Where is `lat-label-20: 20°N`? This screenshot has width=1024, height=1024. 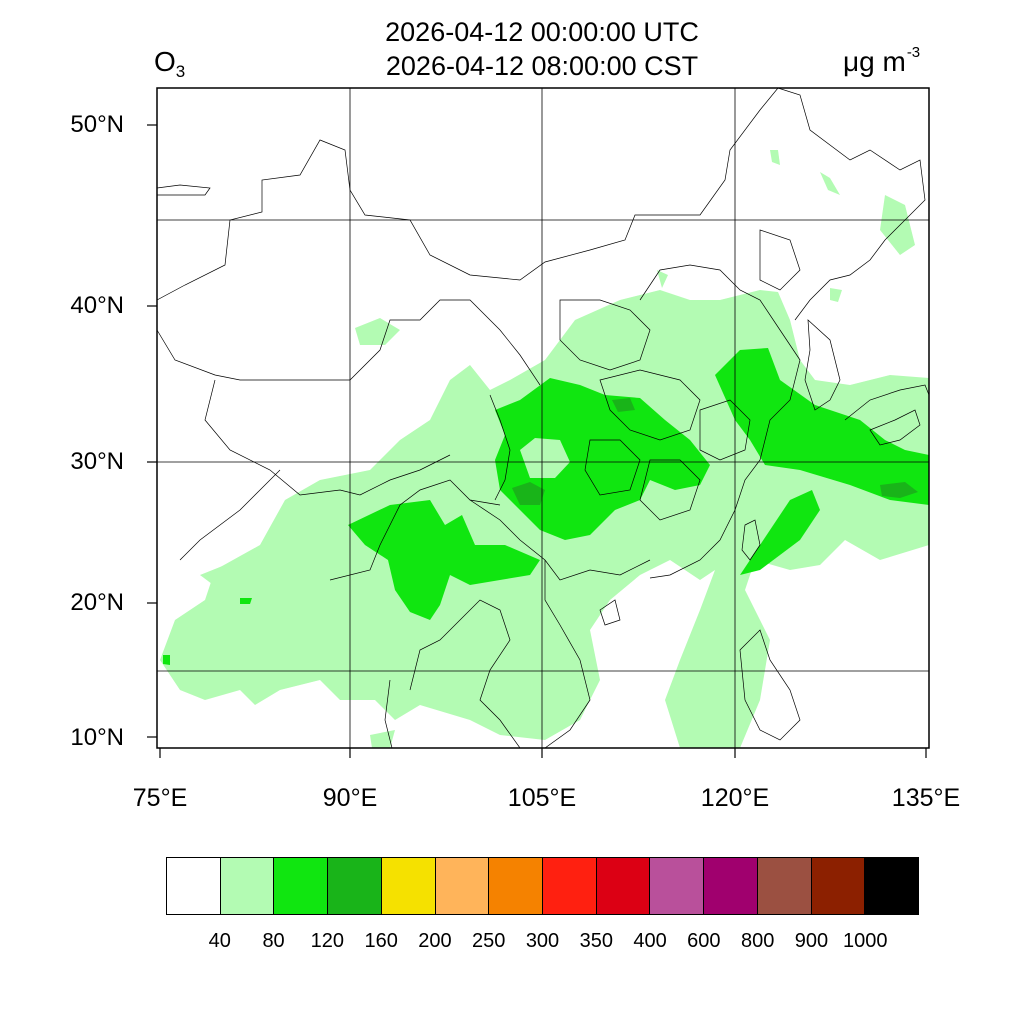
lat-label-20: 20°N is located at coordinates (97, 602).